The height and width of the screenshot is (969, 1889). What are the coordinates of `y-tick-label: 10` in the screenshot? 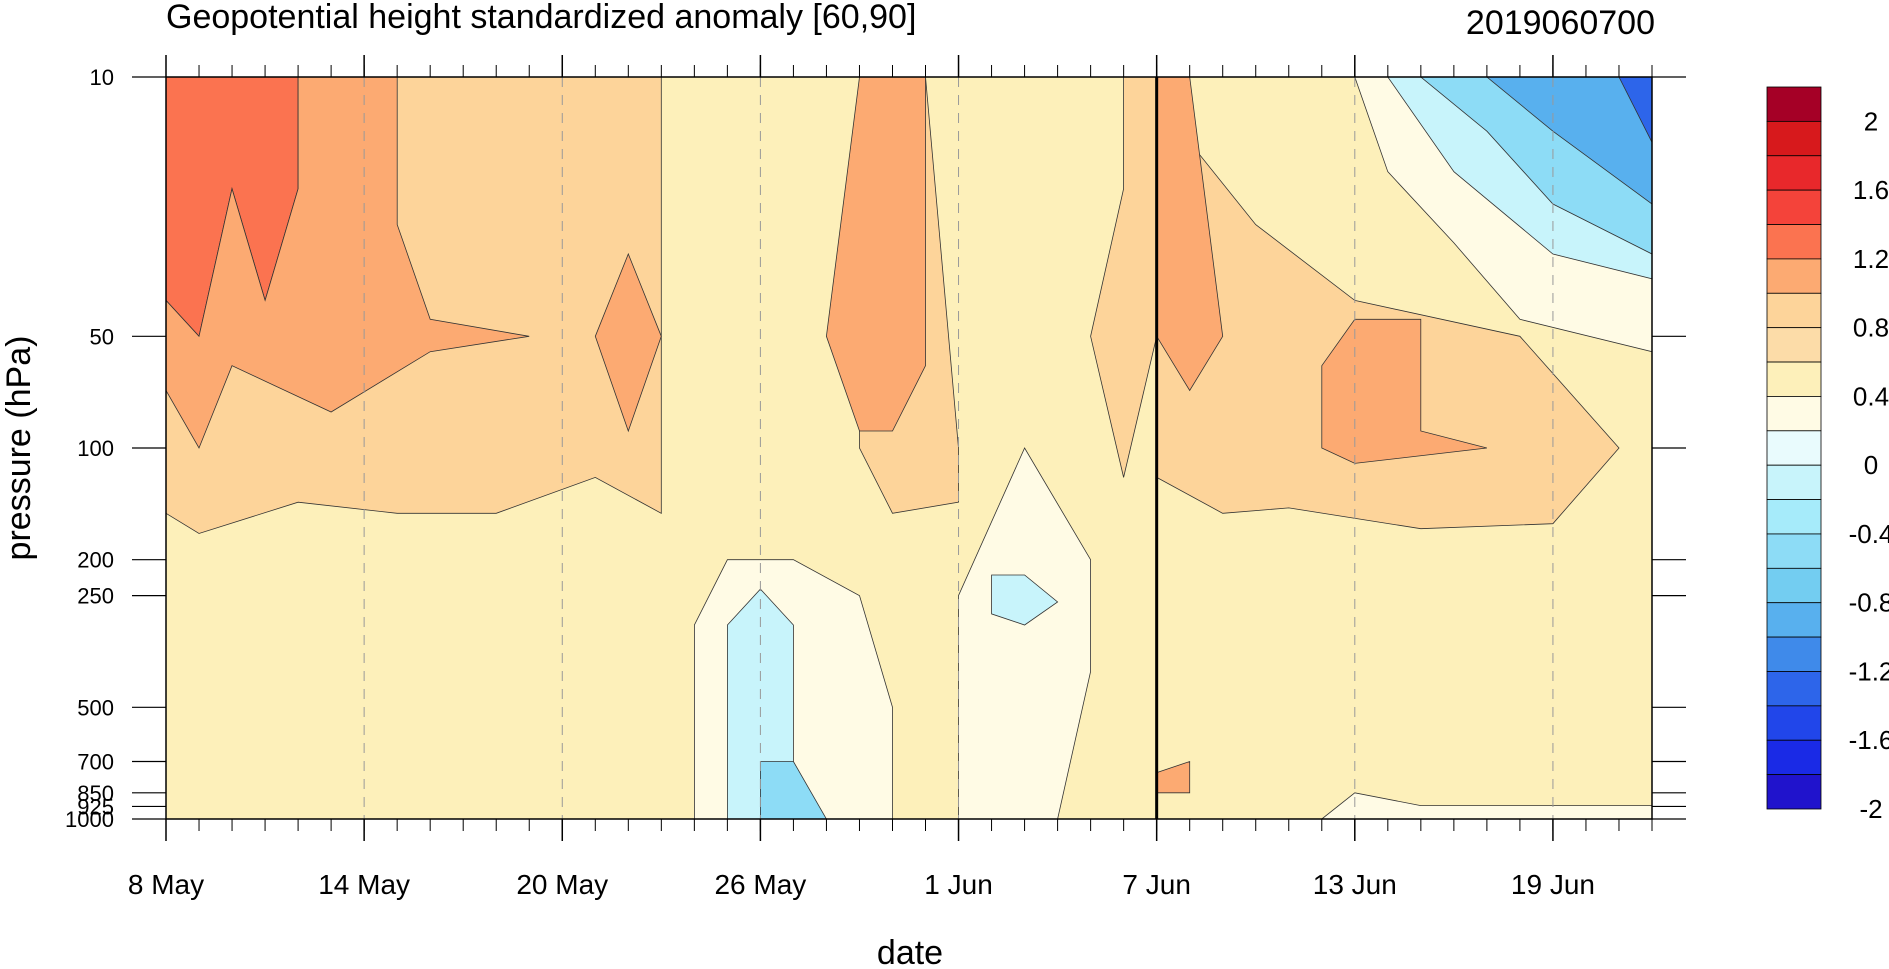 It's located at (102, 77).